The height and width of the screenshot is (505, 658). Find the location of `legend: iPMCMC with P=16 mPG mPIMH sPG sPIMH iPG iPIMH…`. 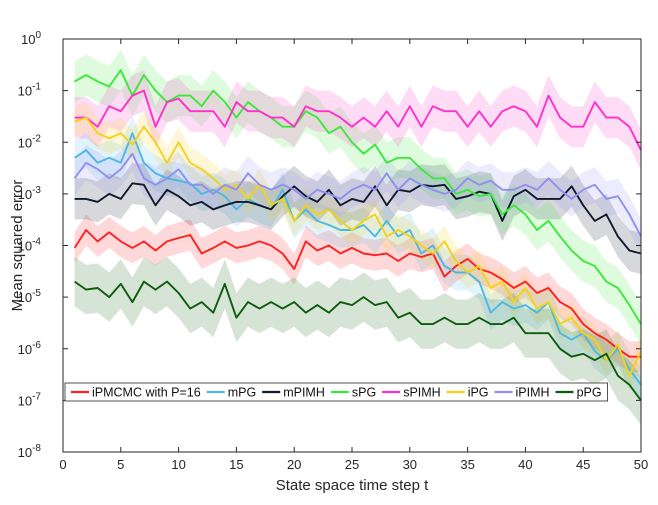

legend: iPMCMC with P=16 mPG mPIMH sPG sPIMH iPG iPIMH… is located at coordinates (336, 392).